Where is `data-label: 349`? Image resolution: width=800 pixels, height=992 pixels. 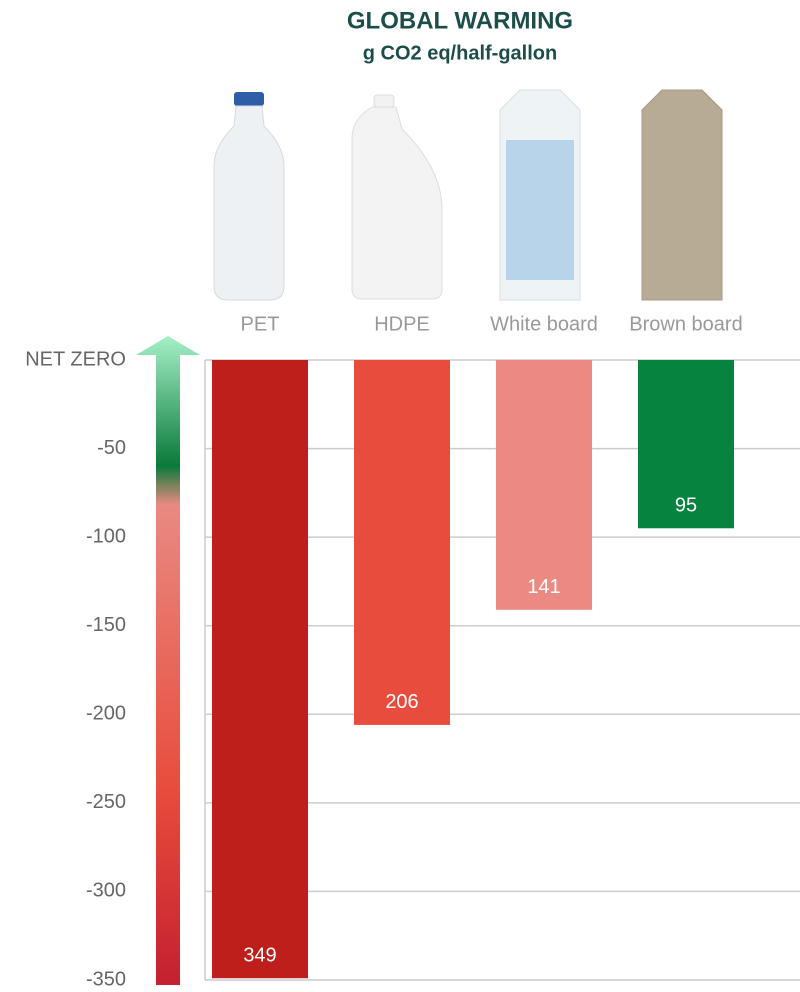
data-label: 349 is located at coordinates (259, 956).